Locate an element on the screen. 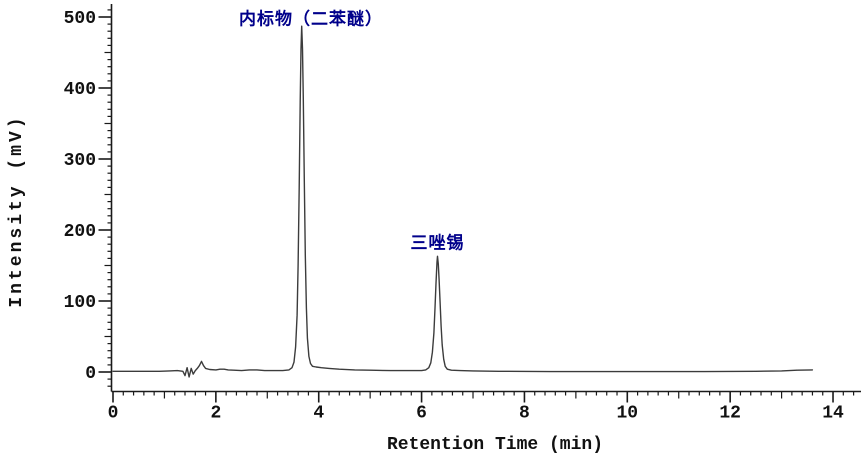 The height and width of the screenshot is (462, 866). x-axis-title: Retention Time (min) is located at coordinates (495, 445).